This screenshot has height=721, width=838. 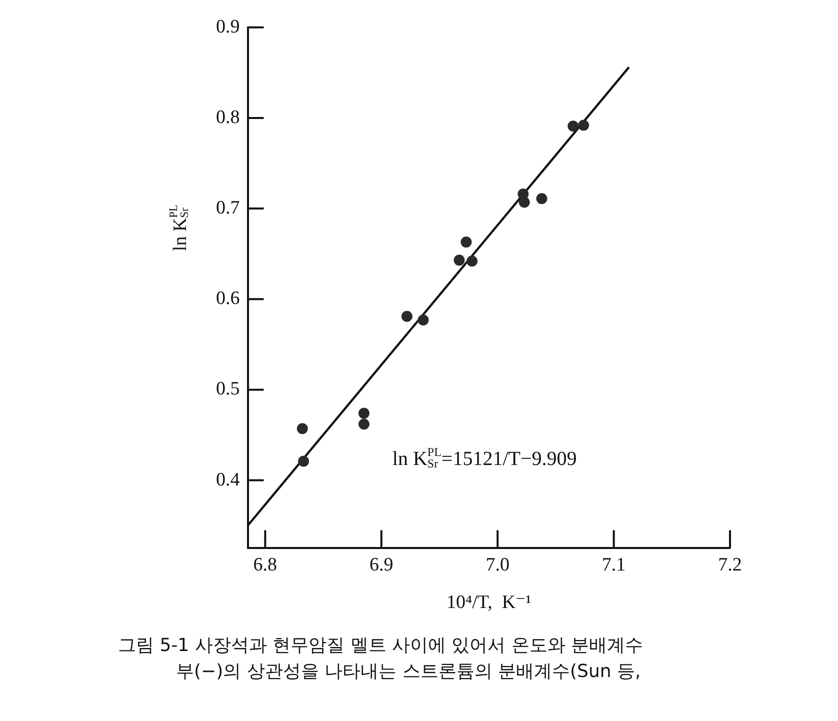 What do you see at coordinates (408, 672) in the screenshot?
I see `text: 부(−)의 상관성을 나타내는 스트론튬의 분배계수(Sun 등,` at bounding box center [408, 672].